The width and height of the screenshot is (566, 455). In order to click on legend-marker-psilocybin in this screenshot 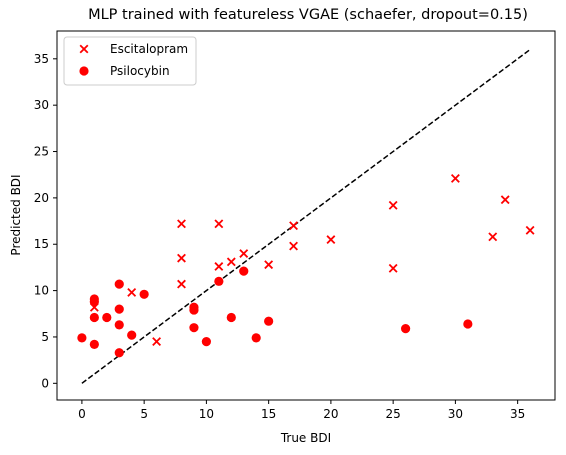, I will do `click(83, 70)`.